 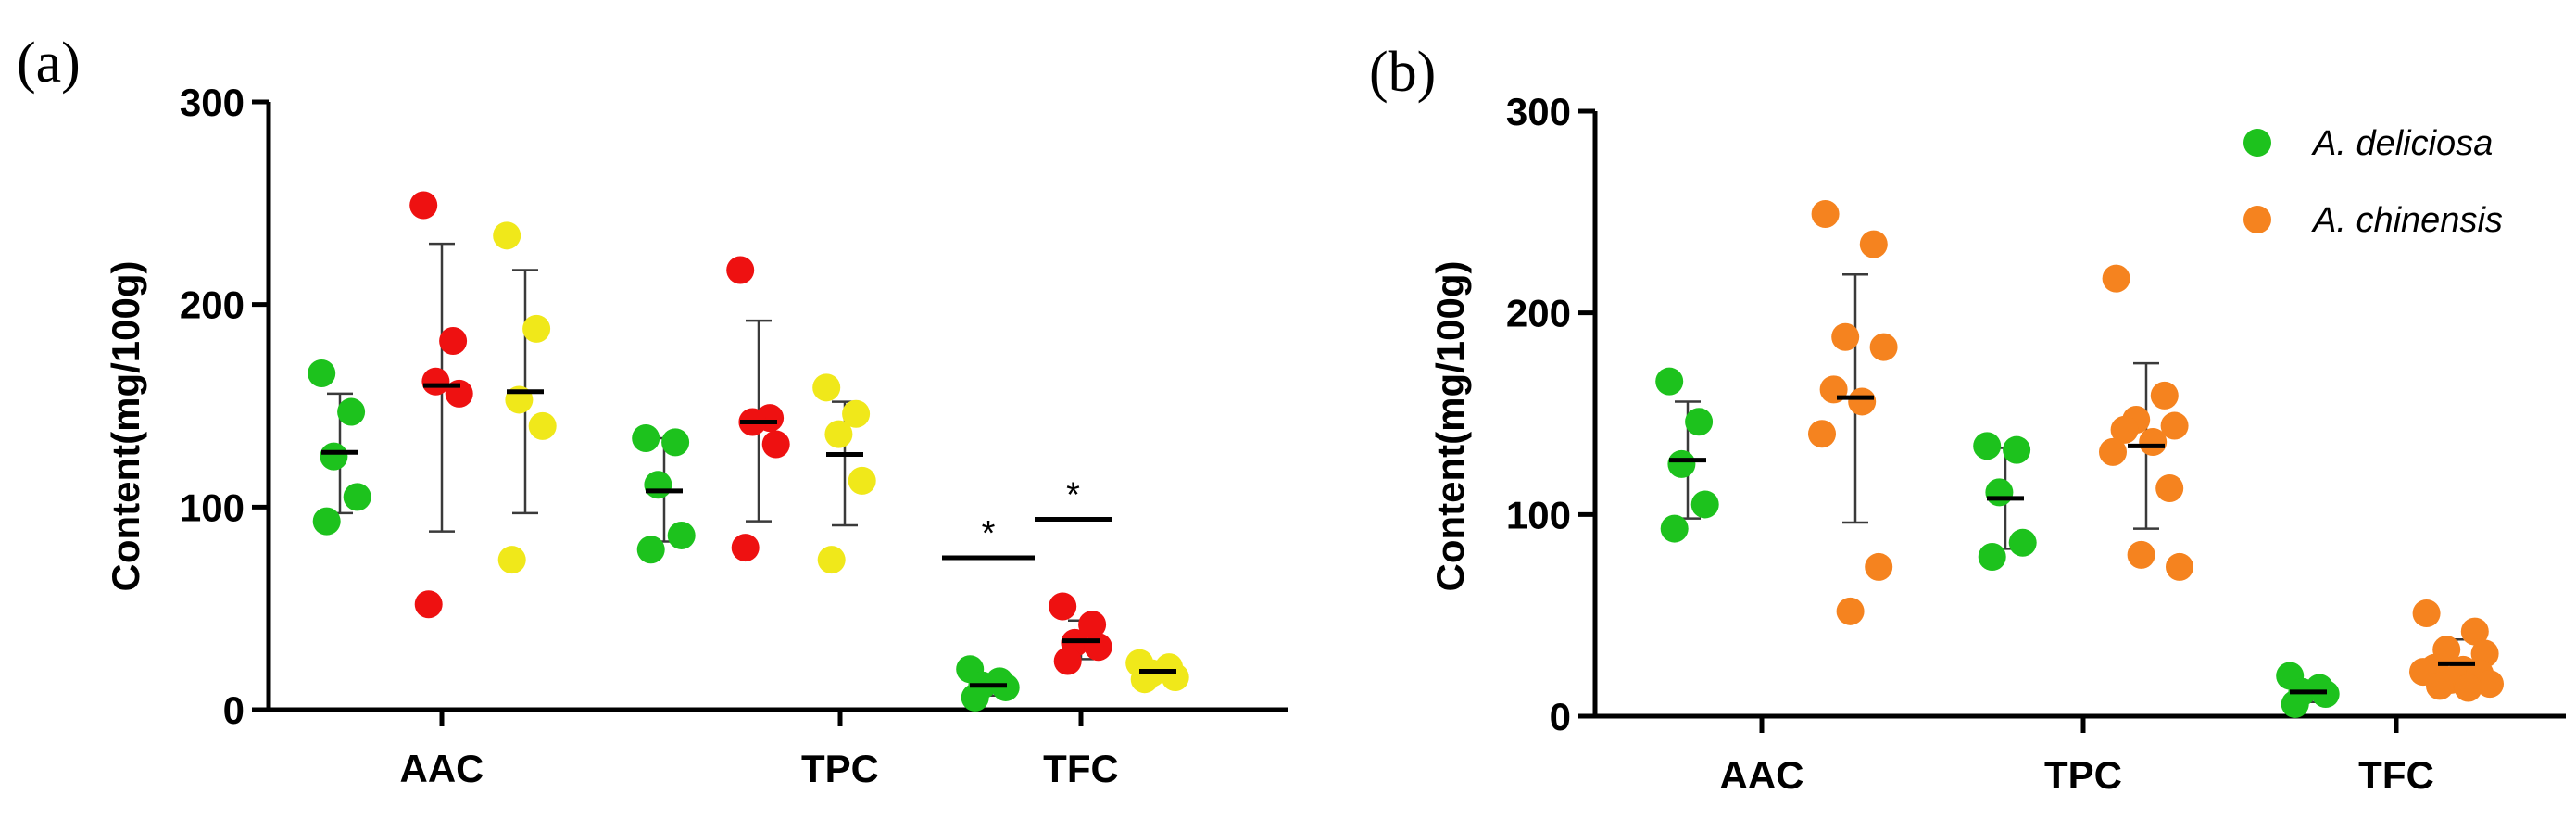 What do you see at coordinates (989, 533) in the screenshot?
I see `significance-star: *` at bounding box center [989, 533].